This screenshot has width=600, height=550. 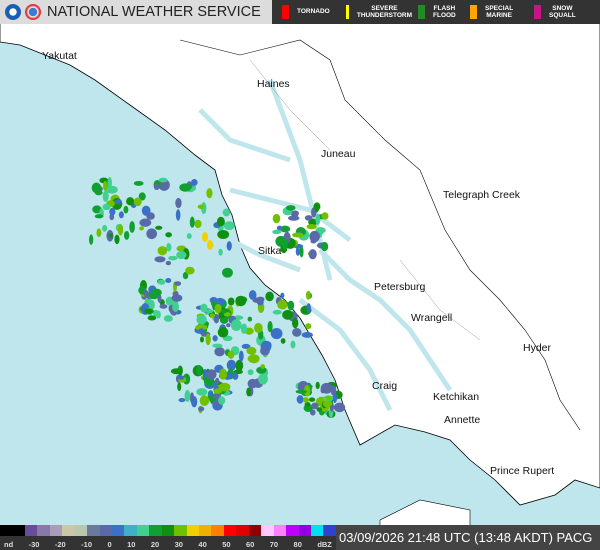 What do you see at coordinates (226, 544) in the screenshot?
I see `scale-tick: 50` at bounding box center [226, 544].